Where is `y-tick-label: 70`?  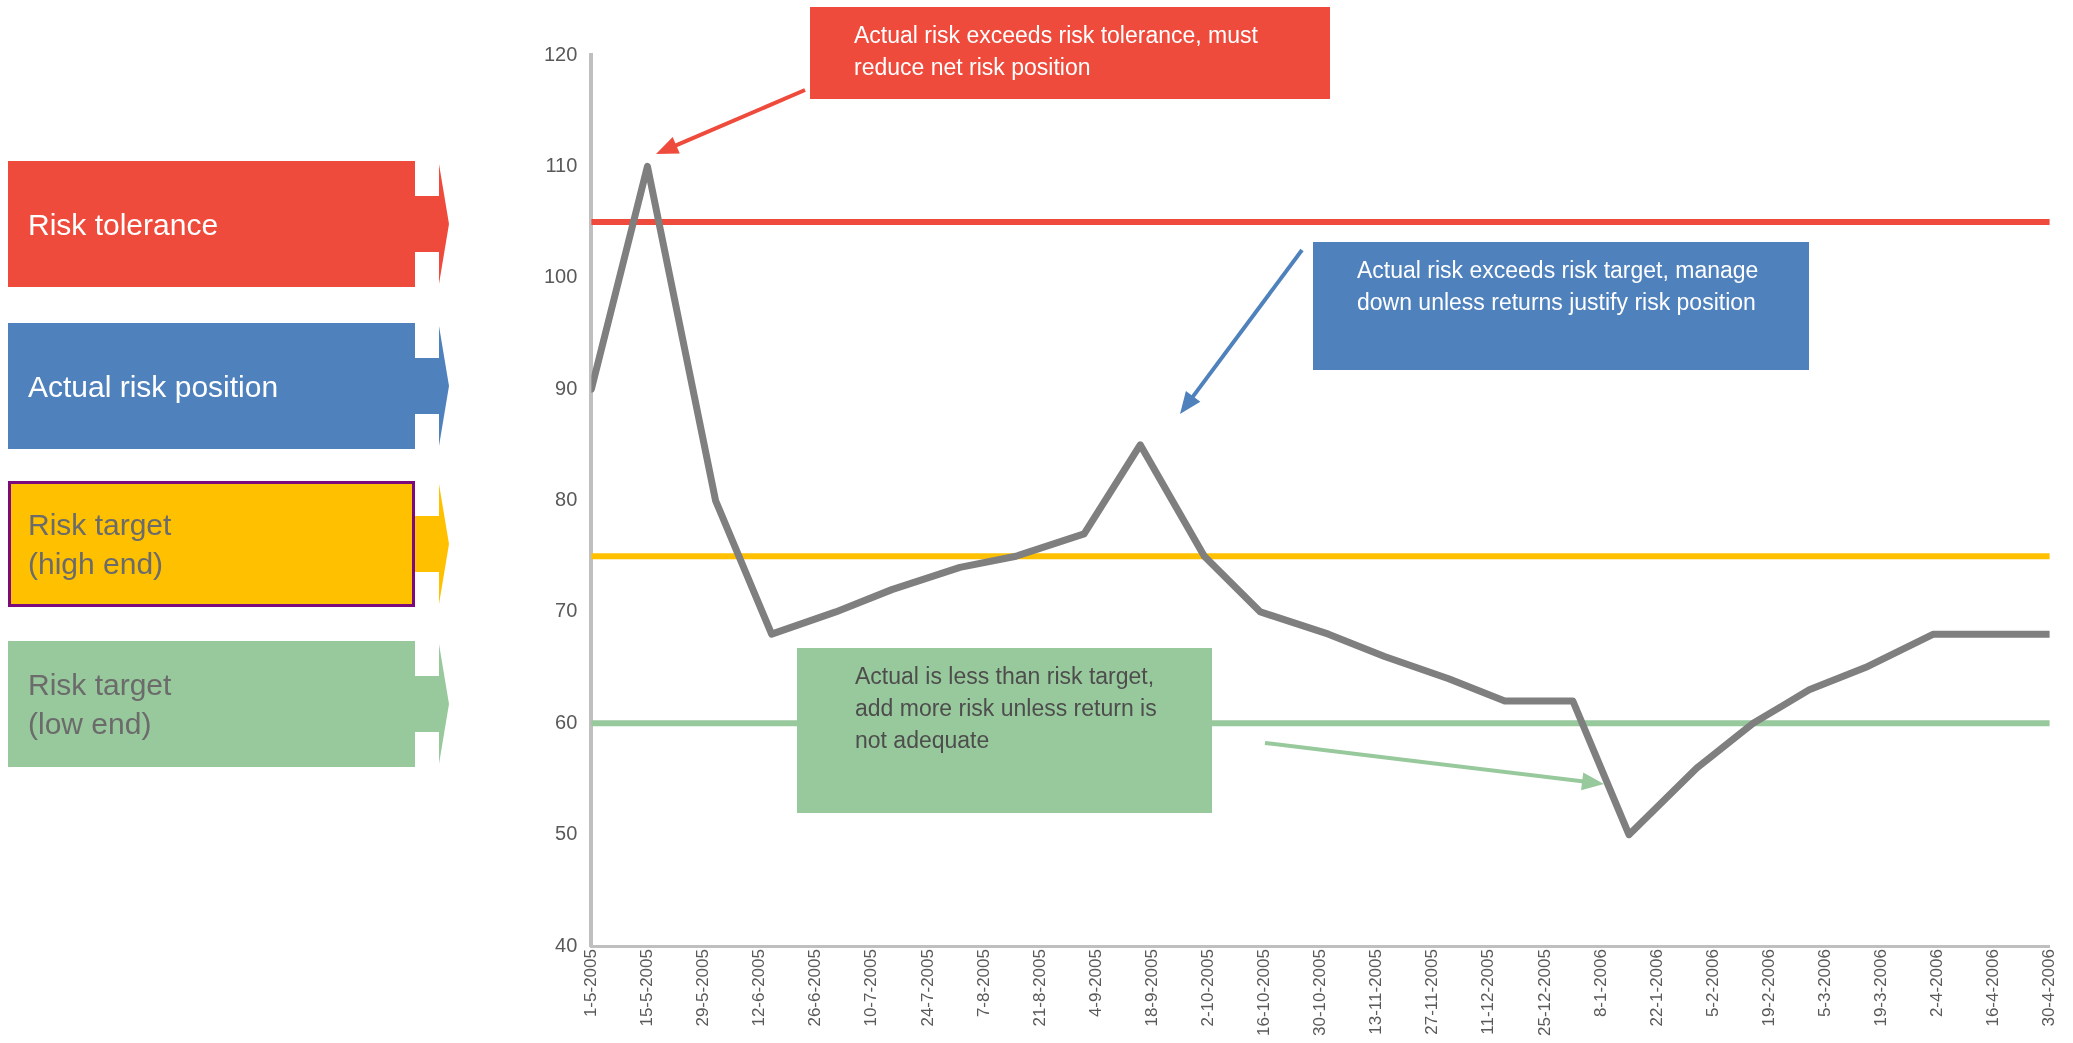
y-tick-label: 70 is located at coordinates (566, 610).